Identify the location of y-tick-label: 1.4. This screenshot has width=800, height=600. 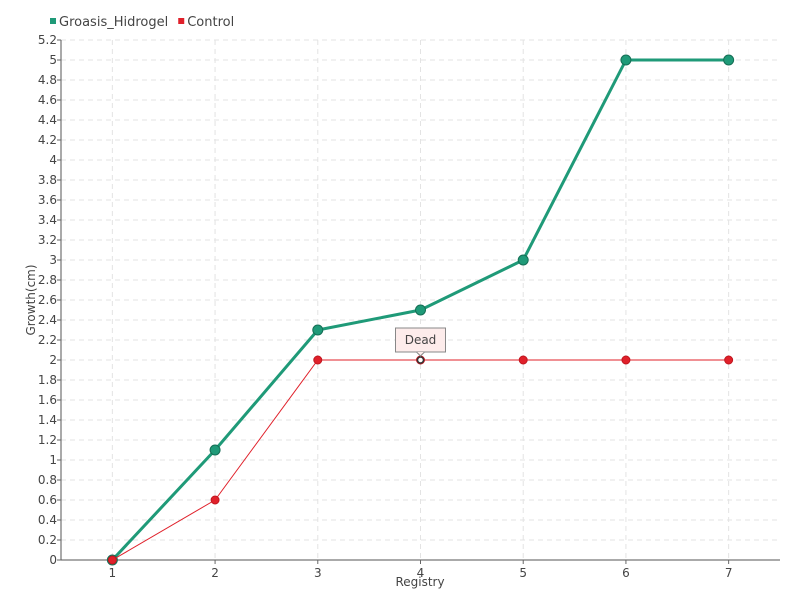
(47, 420).